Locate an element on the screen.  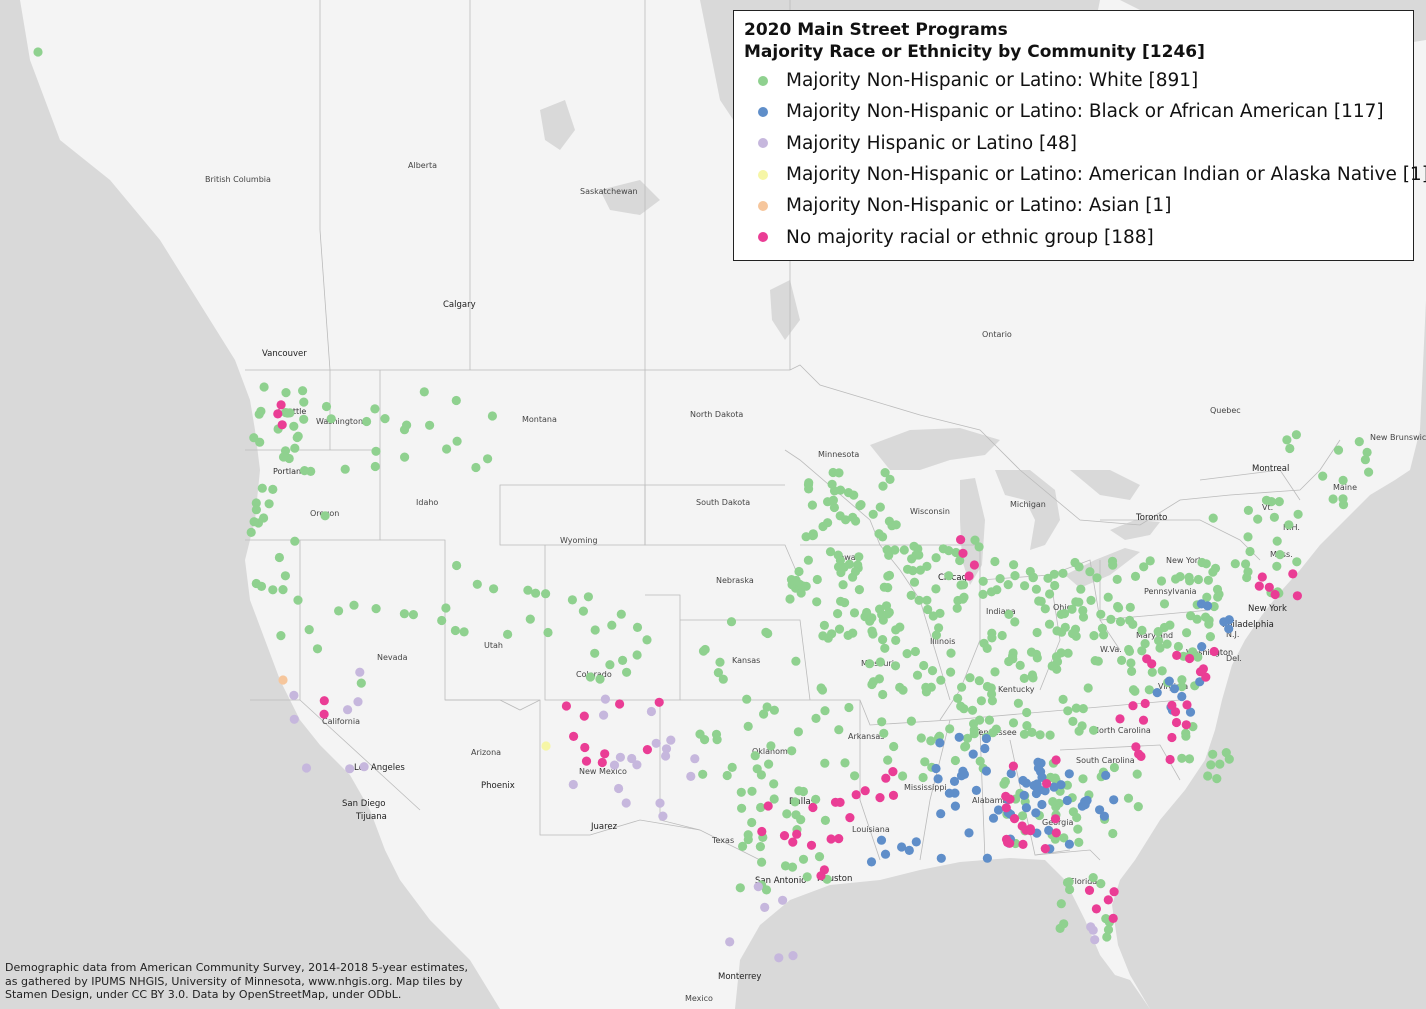
city-label: Juarez is located at coordinates (604, 827).